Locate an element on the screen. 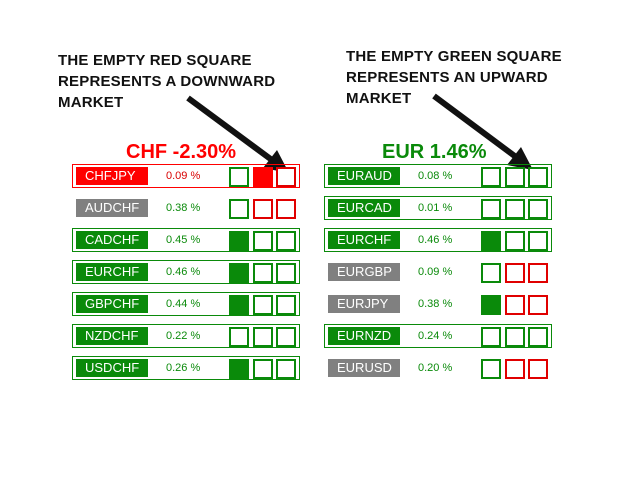 The image size is (640, 480). currency-heading-chf: CHF -2.30% is located at coordinates (181, 152).